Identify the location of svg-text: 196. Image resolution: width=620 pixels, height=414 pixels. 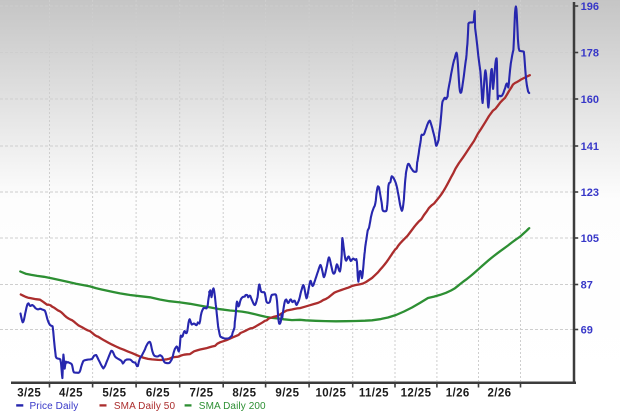
(590, 7).